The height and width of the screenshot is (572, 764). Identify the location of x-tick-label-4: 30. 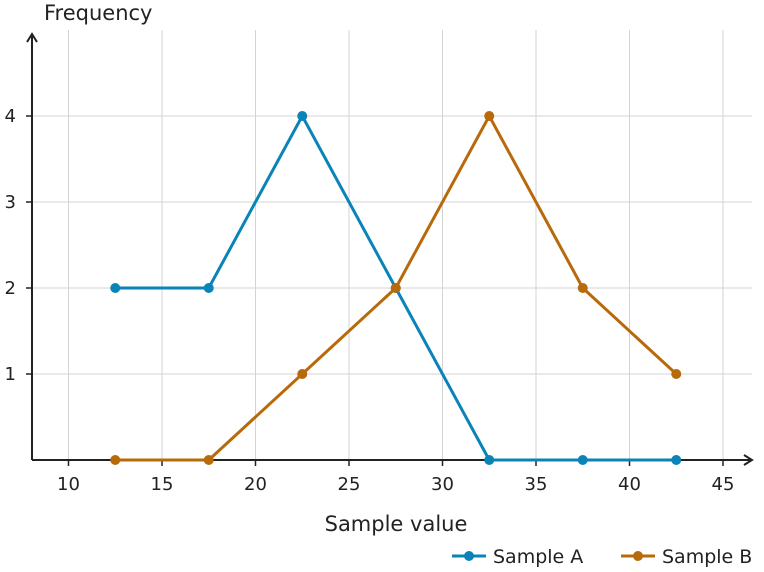
(442, 484).